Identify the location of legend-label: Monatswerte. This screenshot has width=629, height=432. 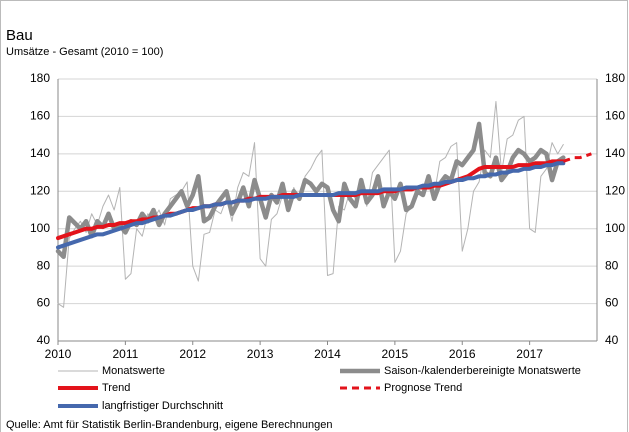
(133, 371).